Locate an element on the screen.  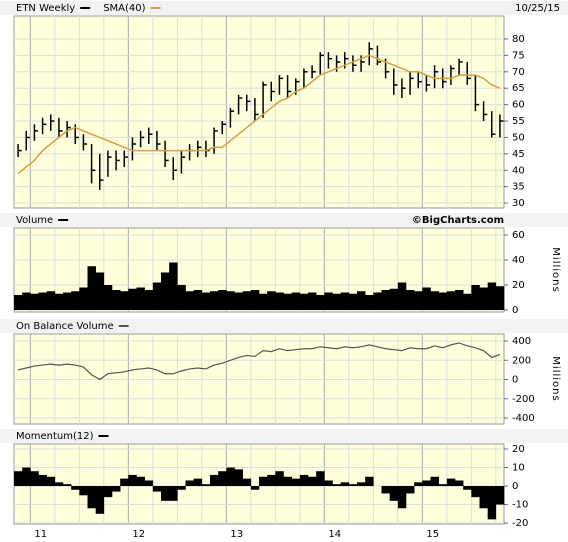
y-tick-label: 55 is located at coordinates (518, 121).